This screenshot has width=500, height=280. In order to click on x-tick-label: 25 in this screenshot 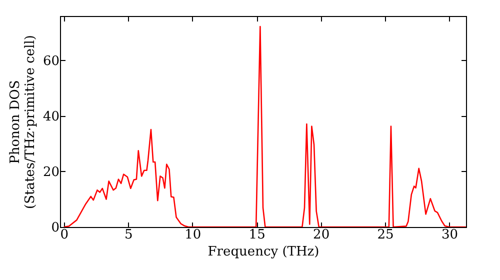, I will do `click(385, 235)`.